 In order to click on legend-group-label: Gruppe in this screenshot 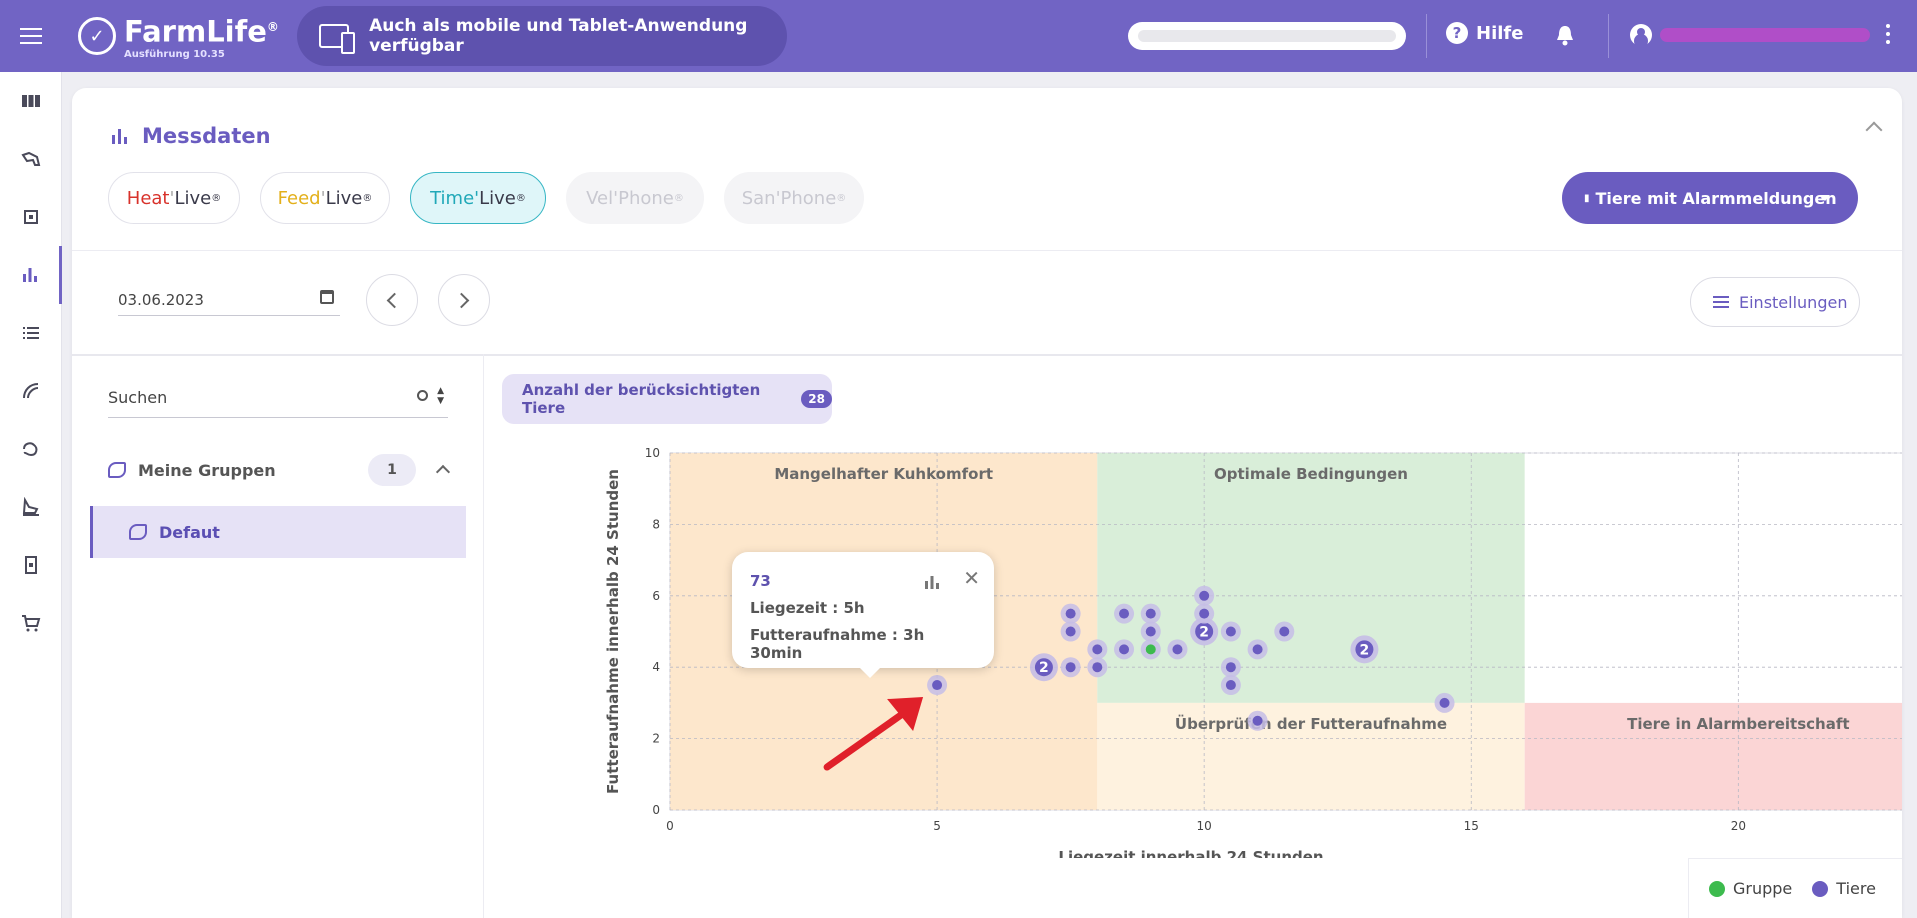, I will do `click(1763, 888)`.